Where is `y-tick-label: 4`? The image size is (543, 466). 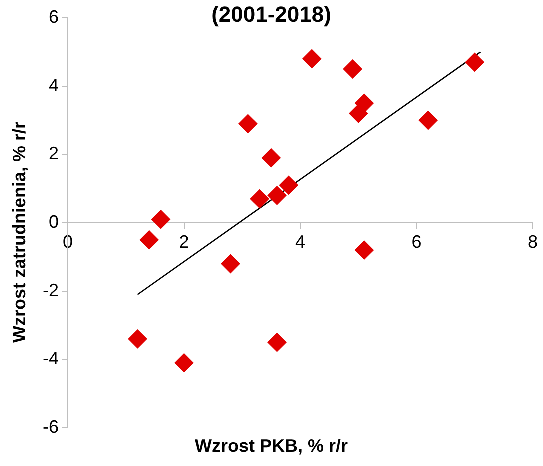
y-tick-label: 4 is located at coordinates (54, 85).